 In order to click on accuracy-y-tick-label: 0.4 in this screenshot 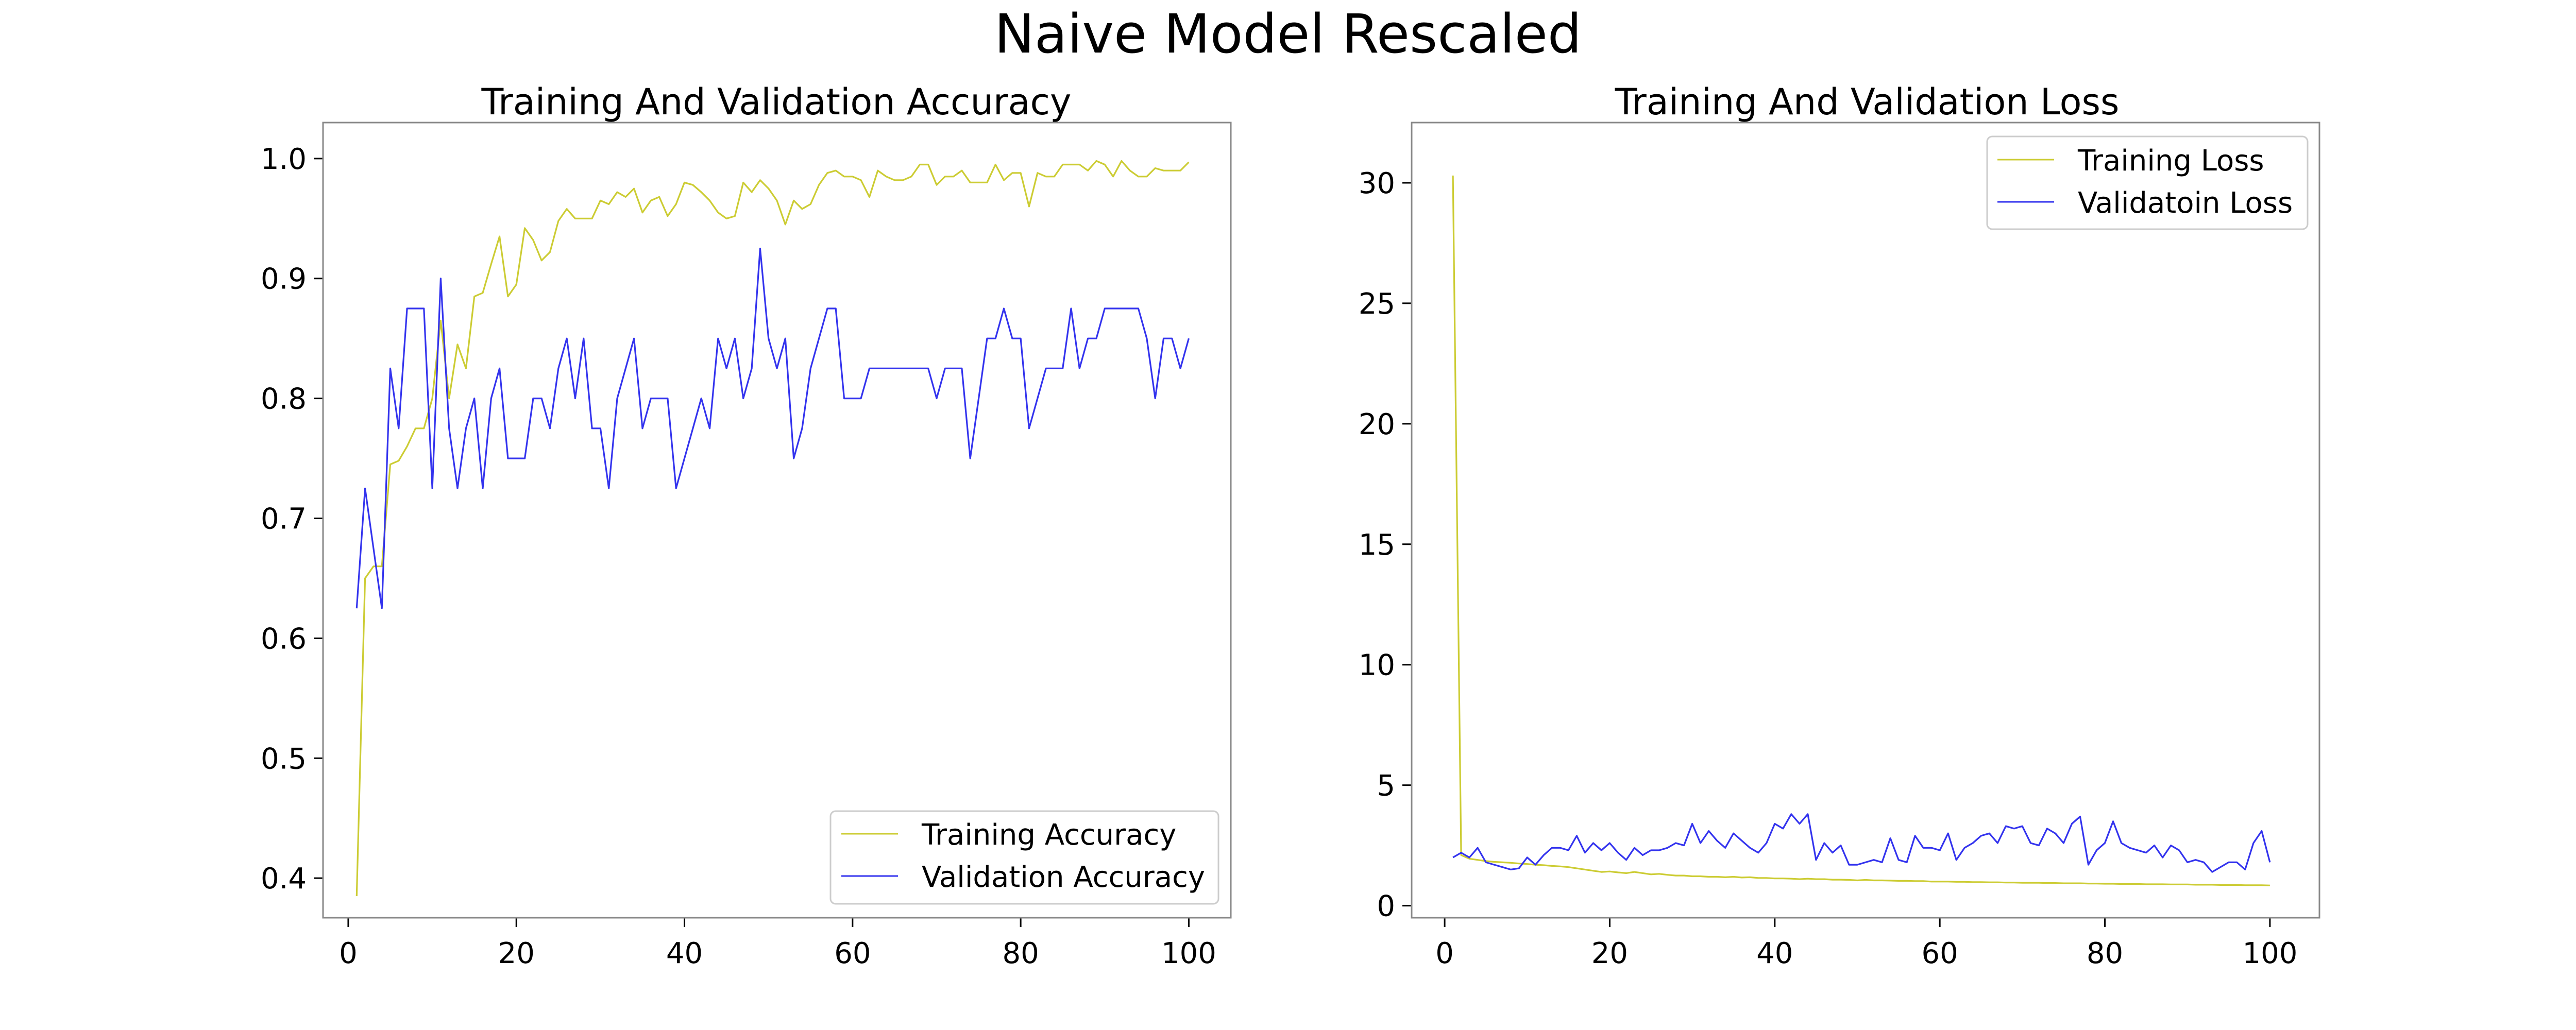, I will do `click(284, 879)`.